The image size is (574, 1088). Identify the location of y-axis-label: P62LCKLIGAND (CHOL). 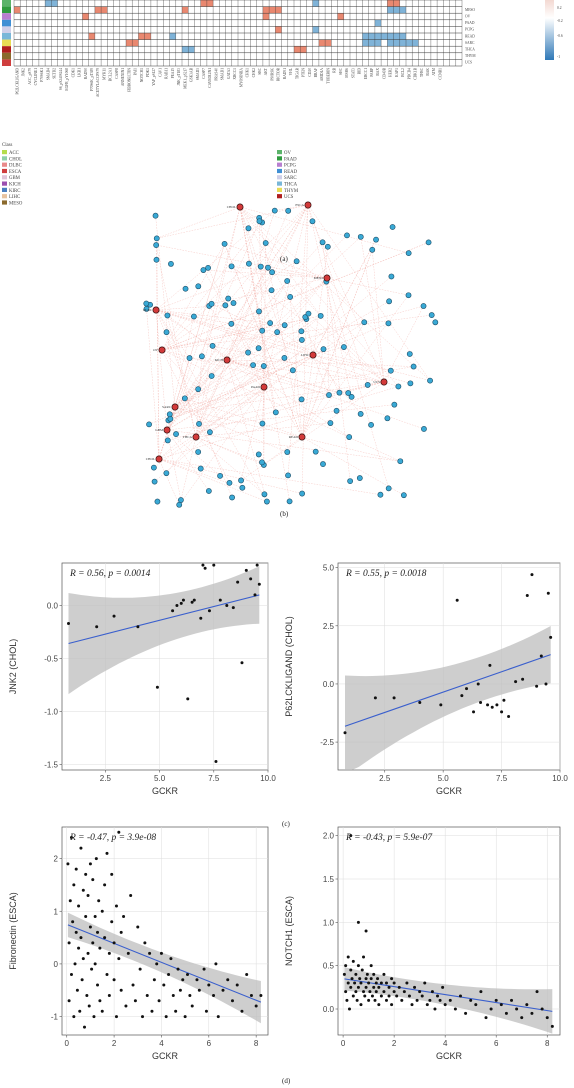
(289, 666).